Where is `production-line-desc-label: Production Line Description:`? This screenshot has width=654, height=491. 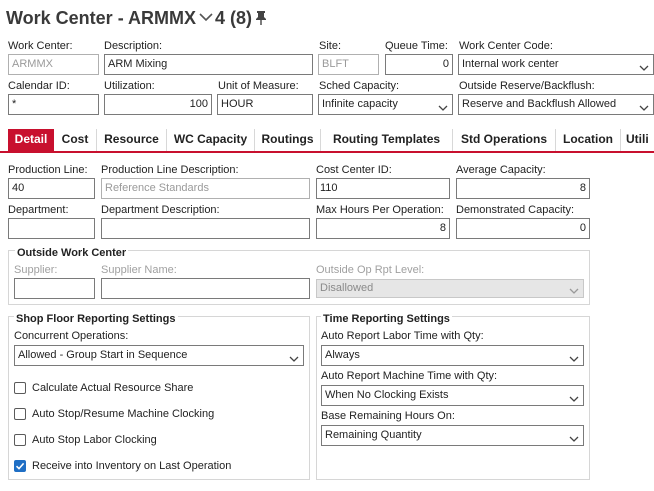 production-line-desc-label: Production Line Description: is located at coordinates (170, 170).